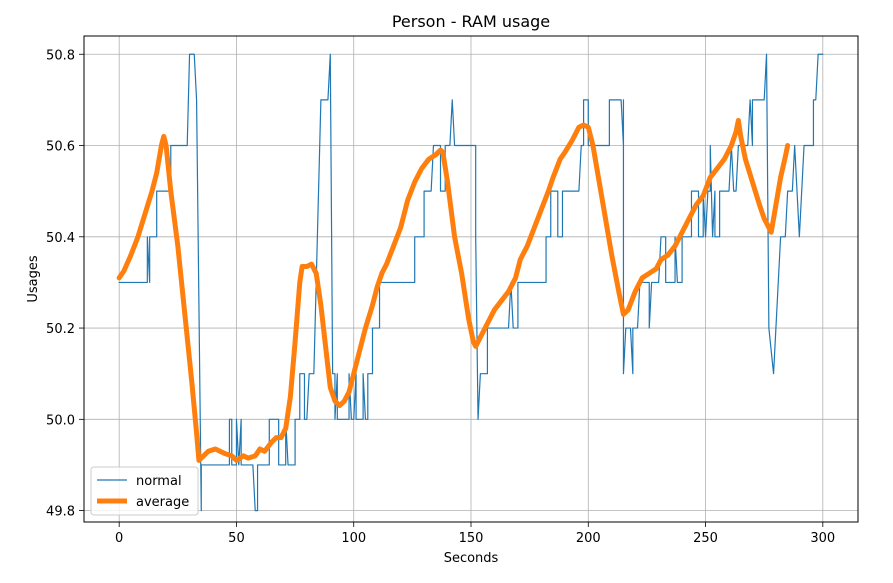 The width and height of the screenshot is (893, 583). What do you see at coordinates (588, 538) in the screenshot?
I see `x-tick-label: 200` at bounding box center [588, 538].